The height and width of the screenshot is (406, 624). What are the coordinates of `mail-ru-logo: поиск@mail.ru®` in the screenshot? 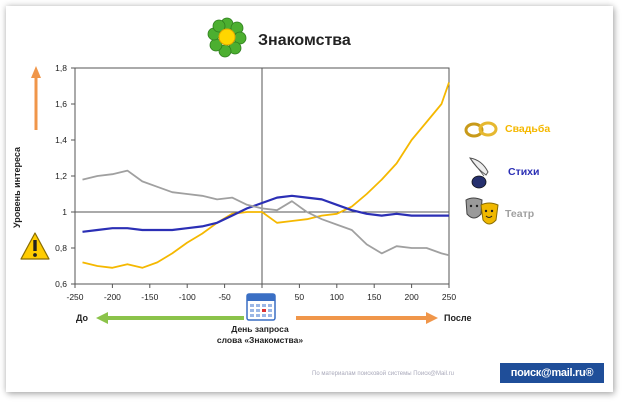 It's located at (552, 373).